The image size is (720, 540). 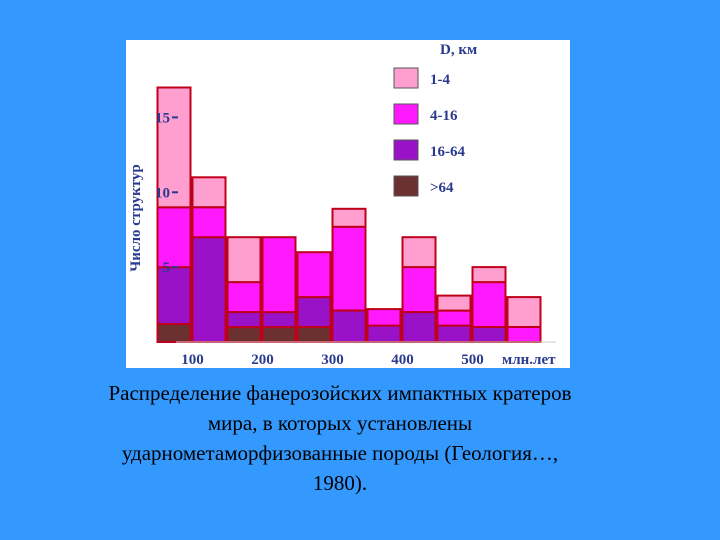 I want to click on y-tick-label-1: 5, so click(x=167, y=268).